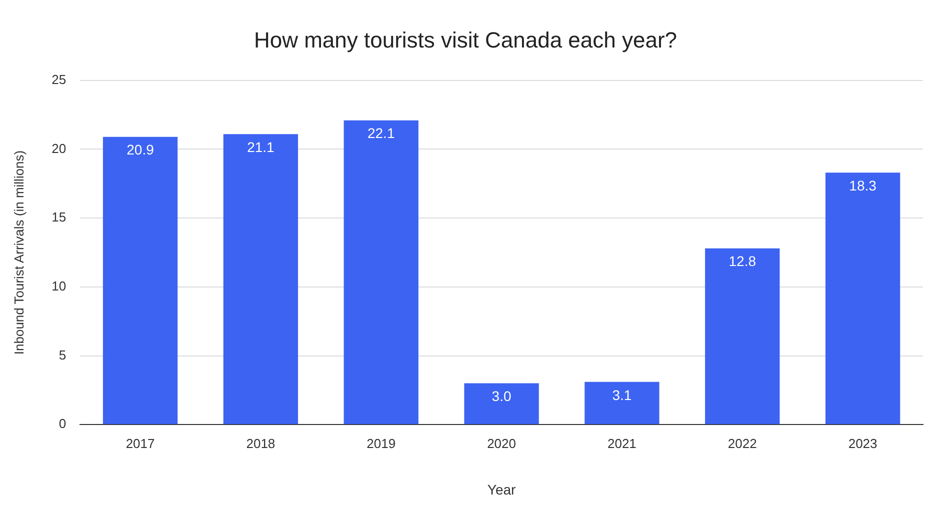  What do you see at coordinates (261, 146) in the screenshot?
I see `data-label: 21.1` at bounding box center [261, 146].